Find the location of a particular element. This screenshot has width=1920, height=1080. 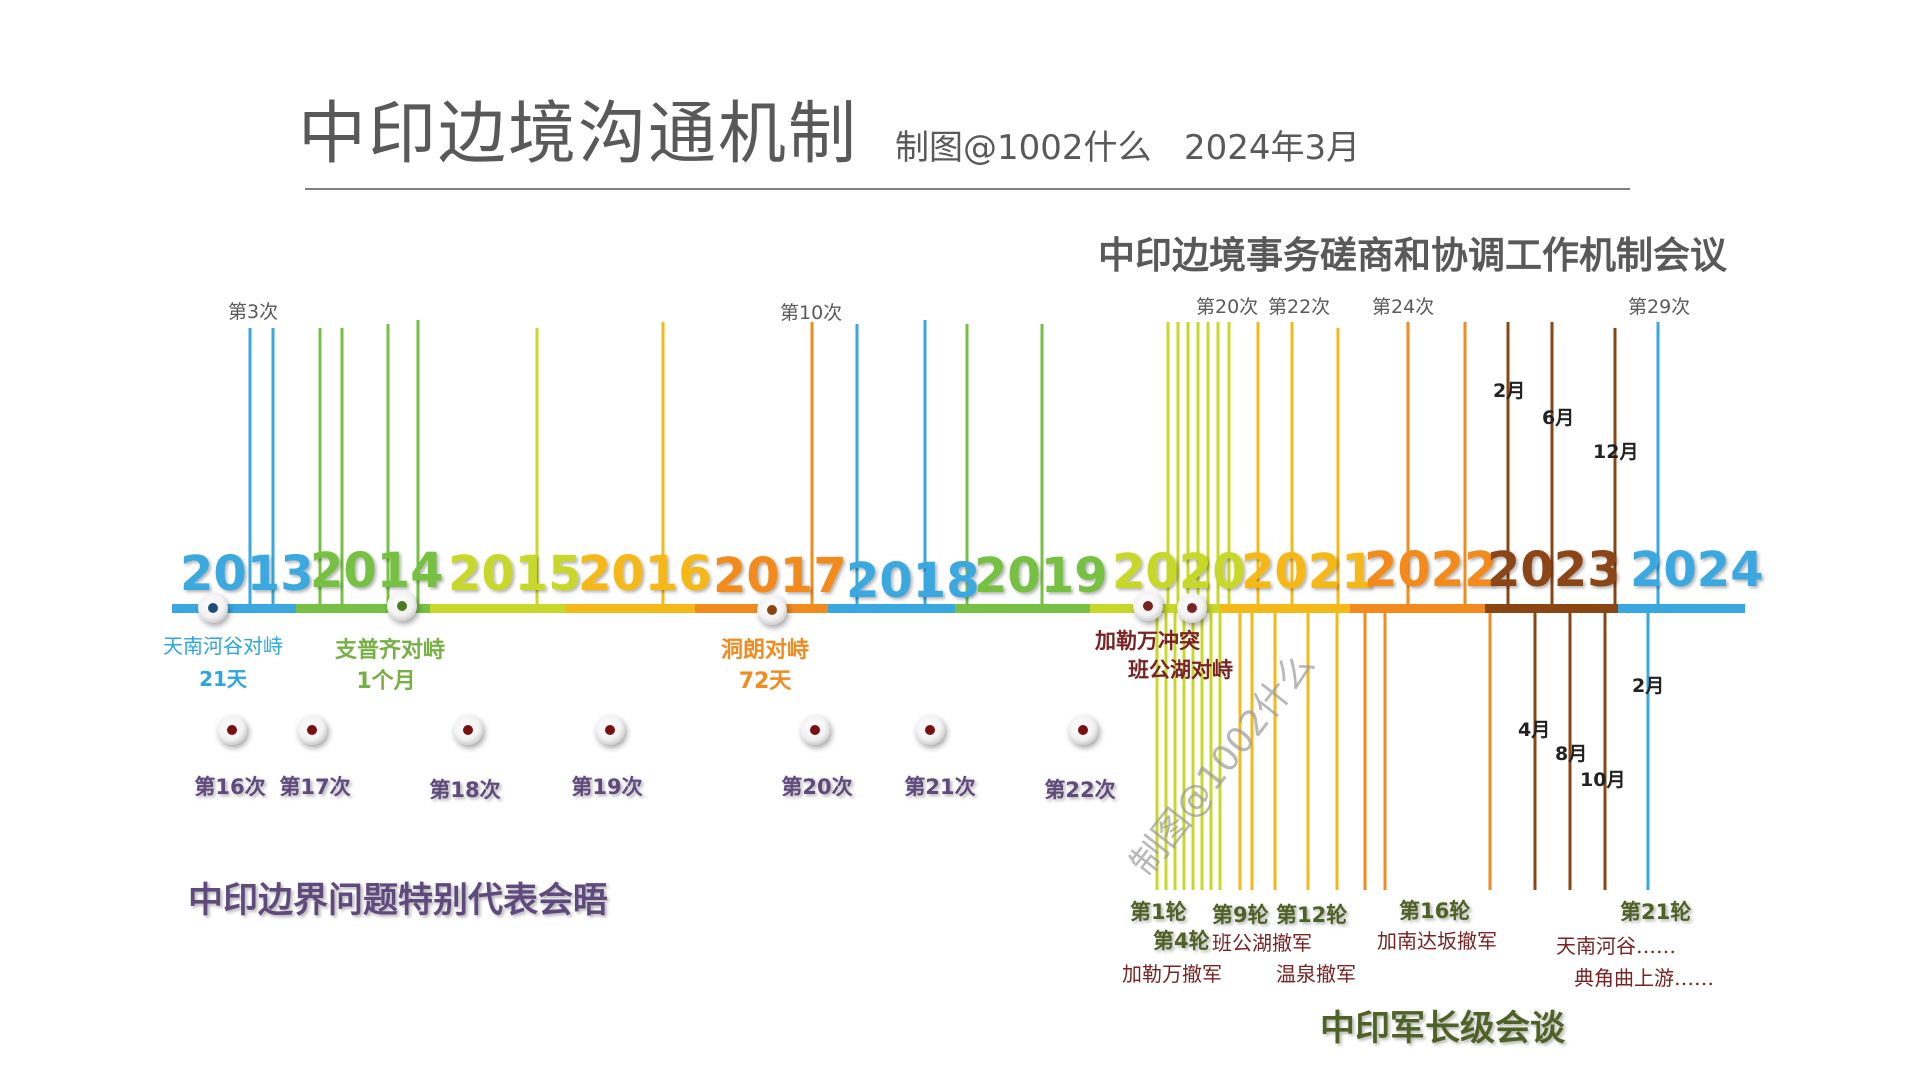

section-title-corps: 中印军长级会谈 is located at coordinates (1443, 1029).